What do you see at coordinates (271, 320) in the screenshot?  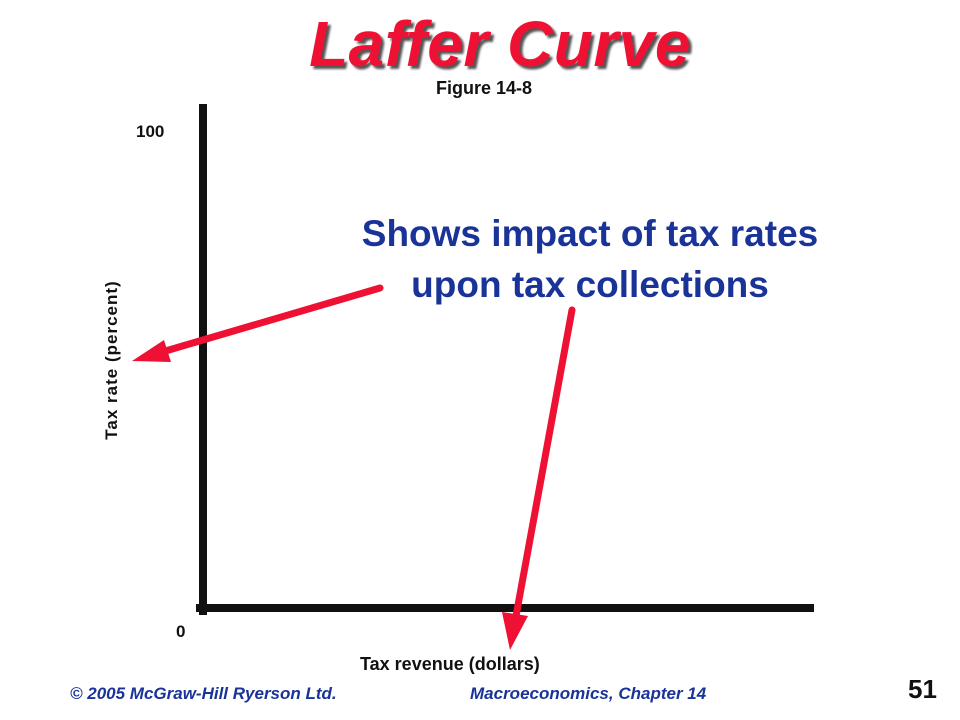 I see `arrow-to-y-axis-shaft` at bounding box center [271, 320].